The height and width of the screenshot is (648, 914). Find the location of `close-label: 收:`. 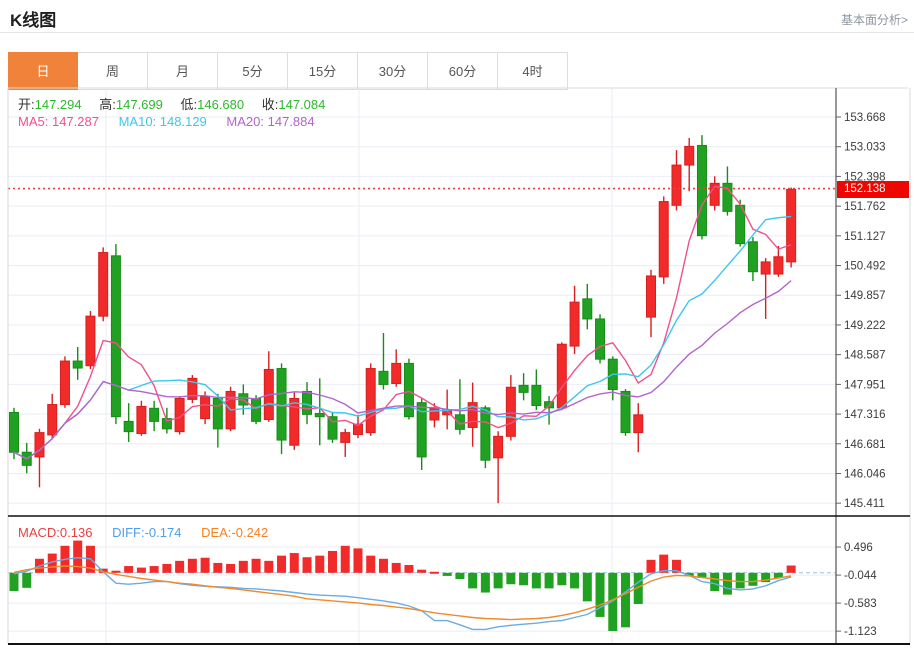

close-label: 收: is located at coordinates (270, 104).